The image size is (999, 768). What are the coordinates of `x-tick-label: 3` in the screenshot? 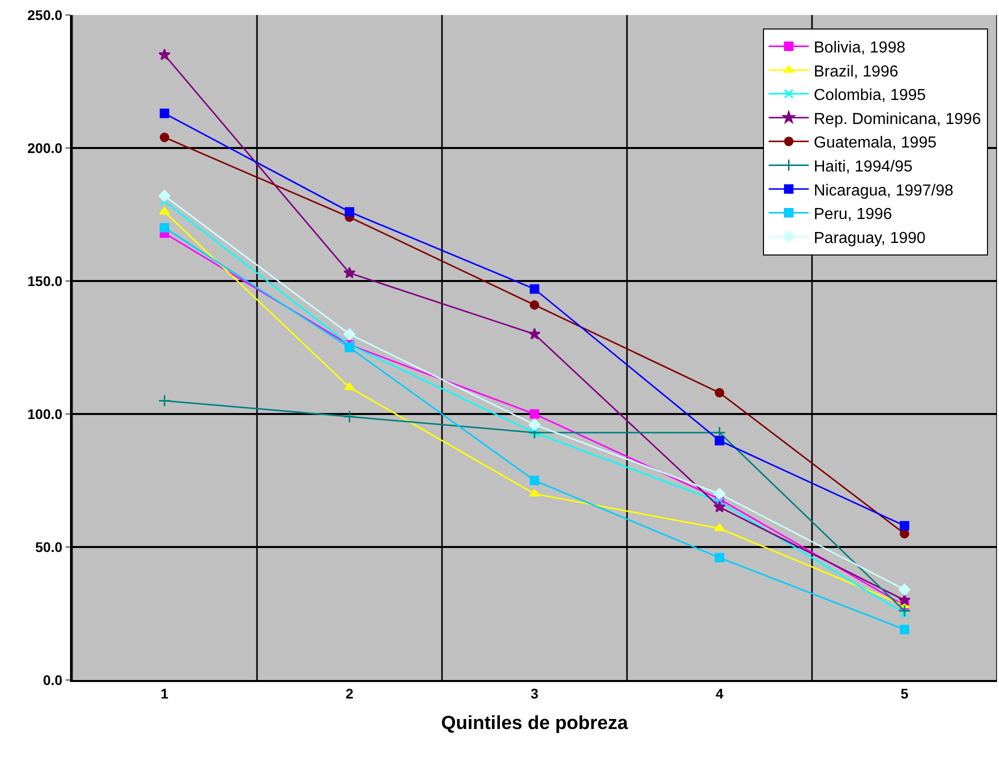 It's located at (534, 694).